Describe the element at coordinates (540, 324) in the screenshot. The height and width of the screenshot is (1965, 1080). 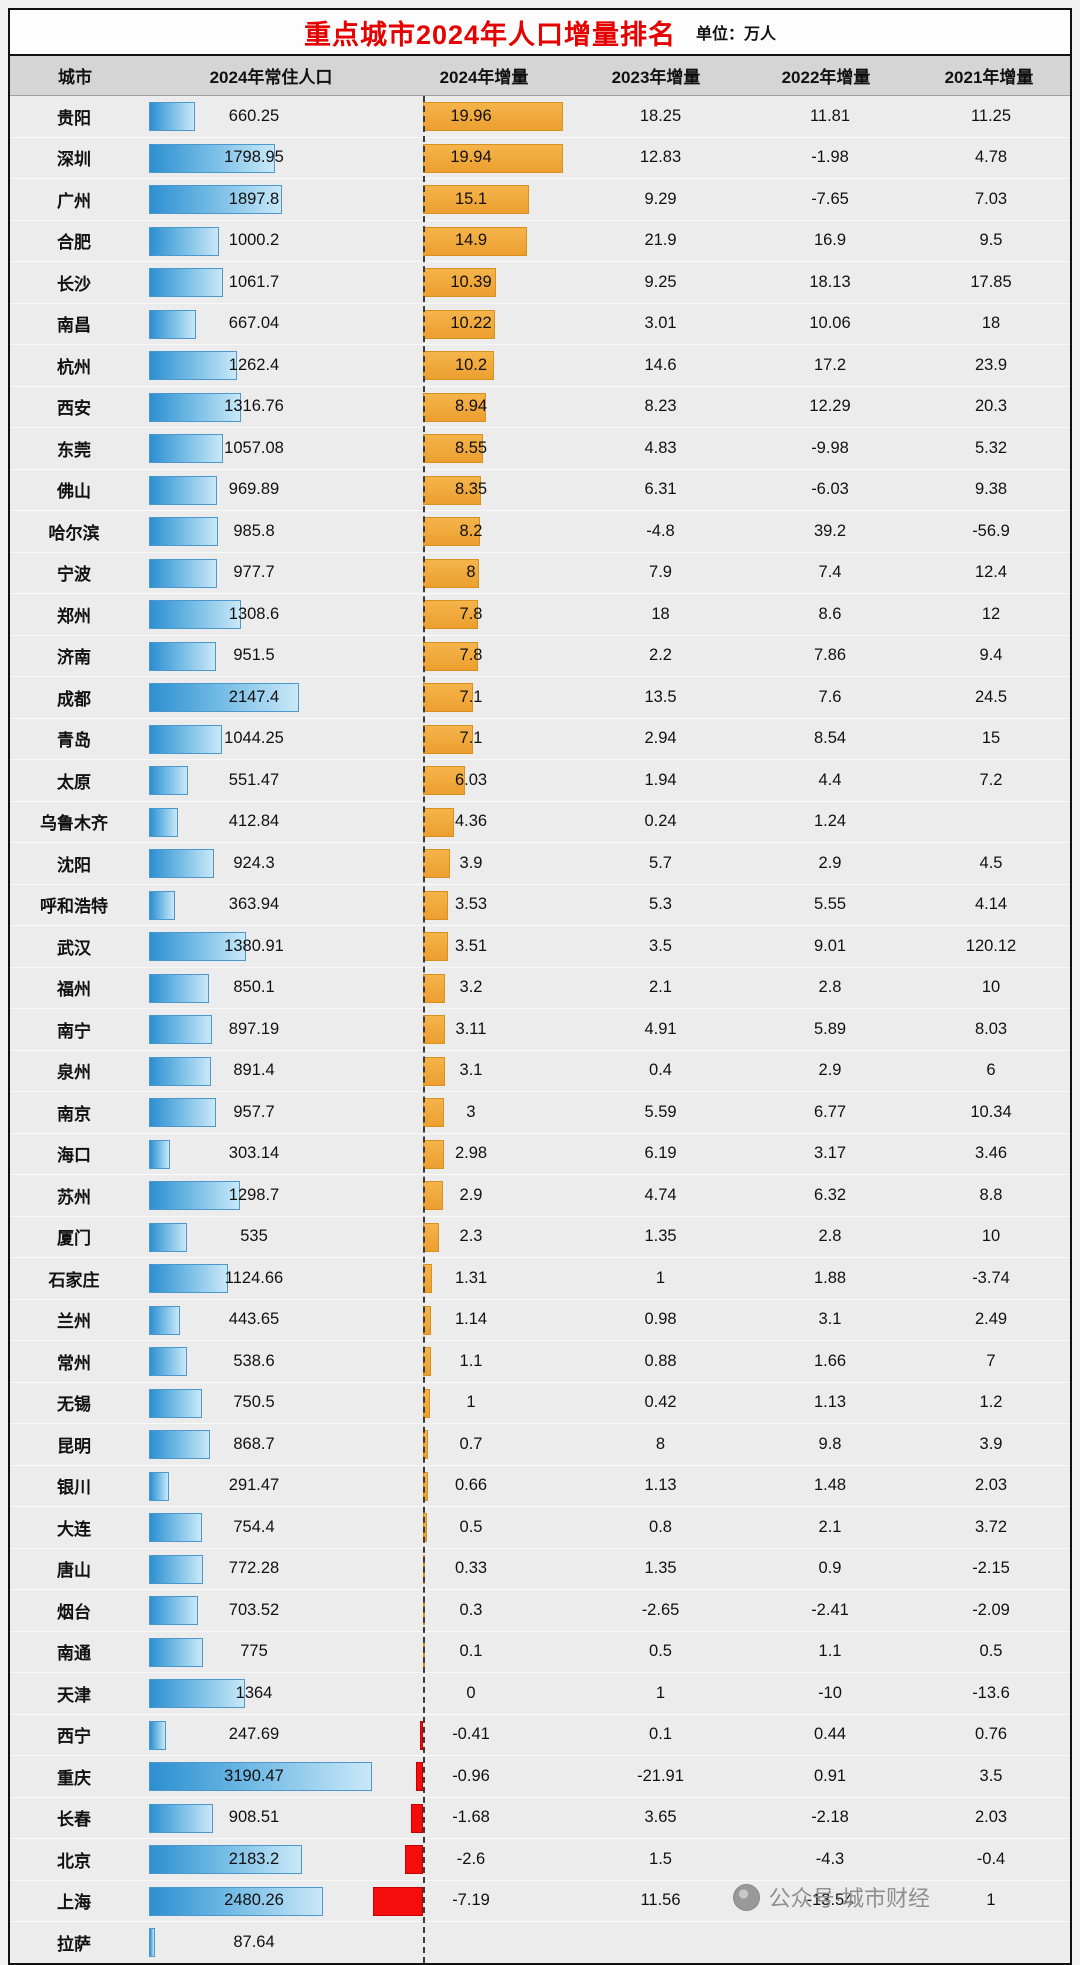
I see `table-row: 南昌 667.04 10.22 3.01 10.06 18` at that location.